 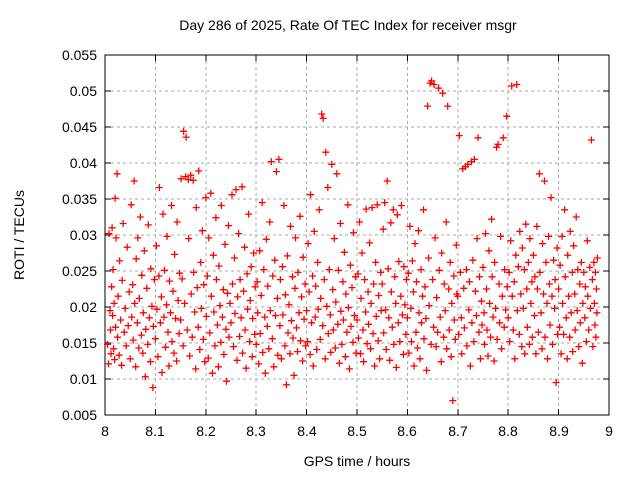 I want to click on y-tick-label: 0.035, so click(x=79, y=199).